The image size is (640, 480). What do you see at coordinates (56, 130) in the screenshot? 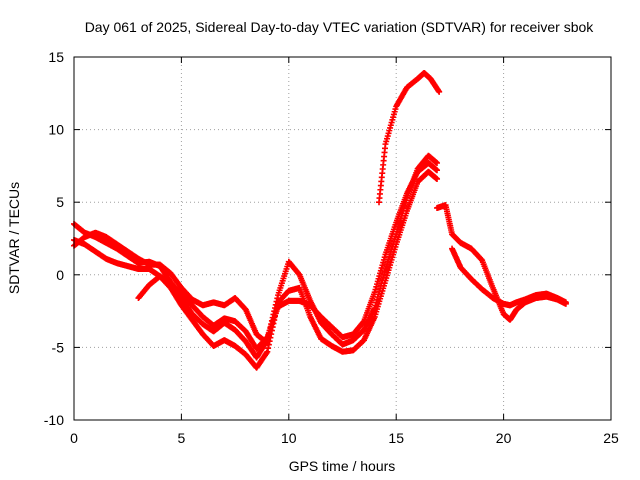
I see `y-tick-label: 10` at bounding box center [56, 130].